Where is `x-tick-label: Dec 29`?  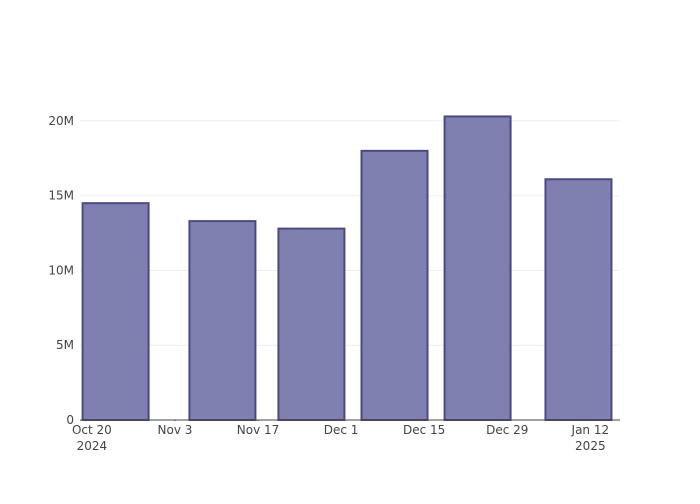 x-tick-label: Dec 29 is located at coordinates (507, 430).